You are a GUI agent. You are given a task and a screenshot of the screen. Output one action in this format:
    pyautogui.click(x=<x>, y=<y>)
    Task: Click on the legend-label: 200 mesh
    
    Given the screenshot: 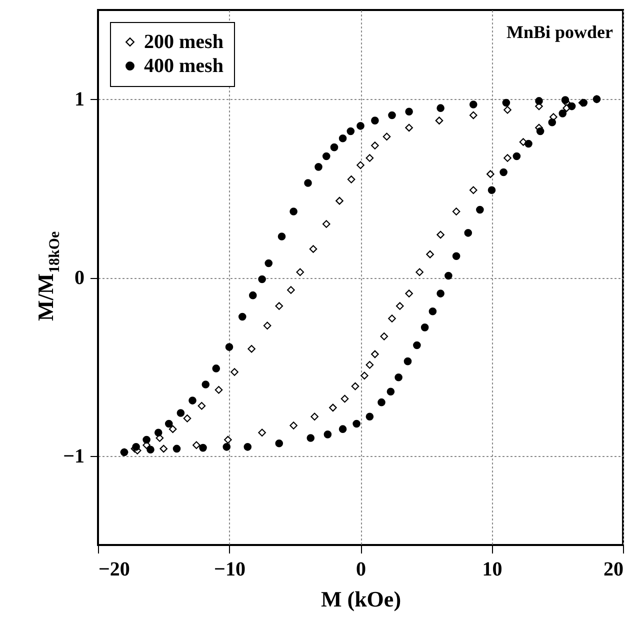 What is the action you would take?
    pyautogui.click(x=184, y=42)
    